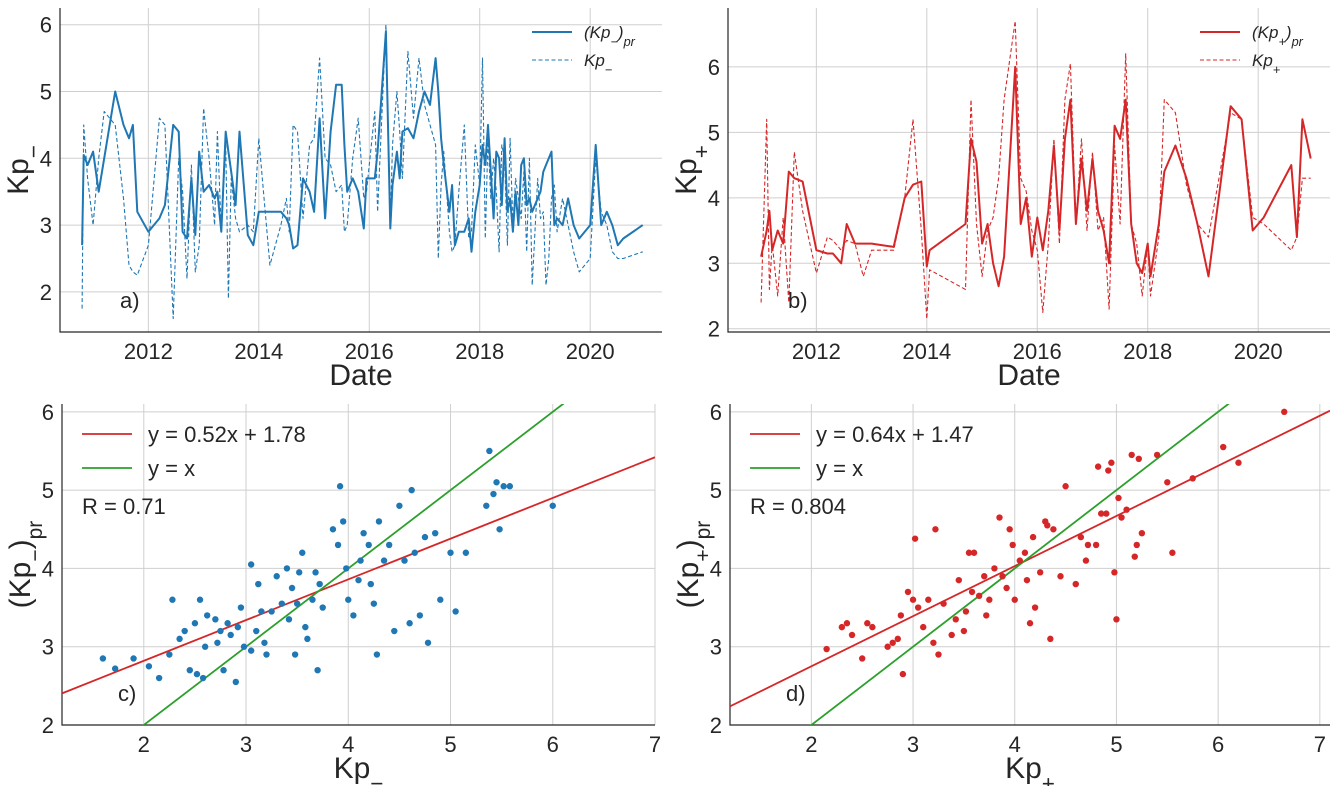 The height and width of the screenshot is (786, 1344). Describe the element at coordinates (348, 744) in the screenshot. I see `x-tick-label: 4` at that location.